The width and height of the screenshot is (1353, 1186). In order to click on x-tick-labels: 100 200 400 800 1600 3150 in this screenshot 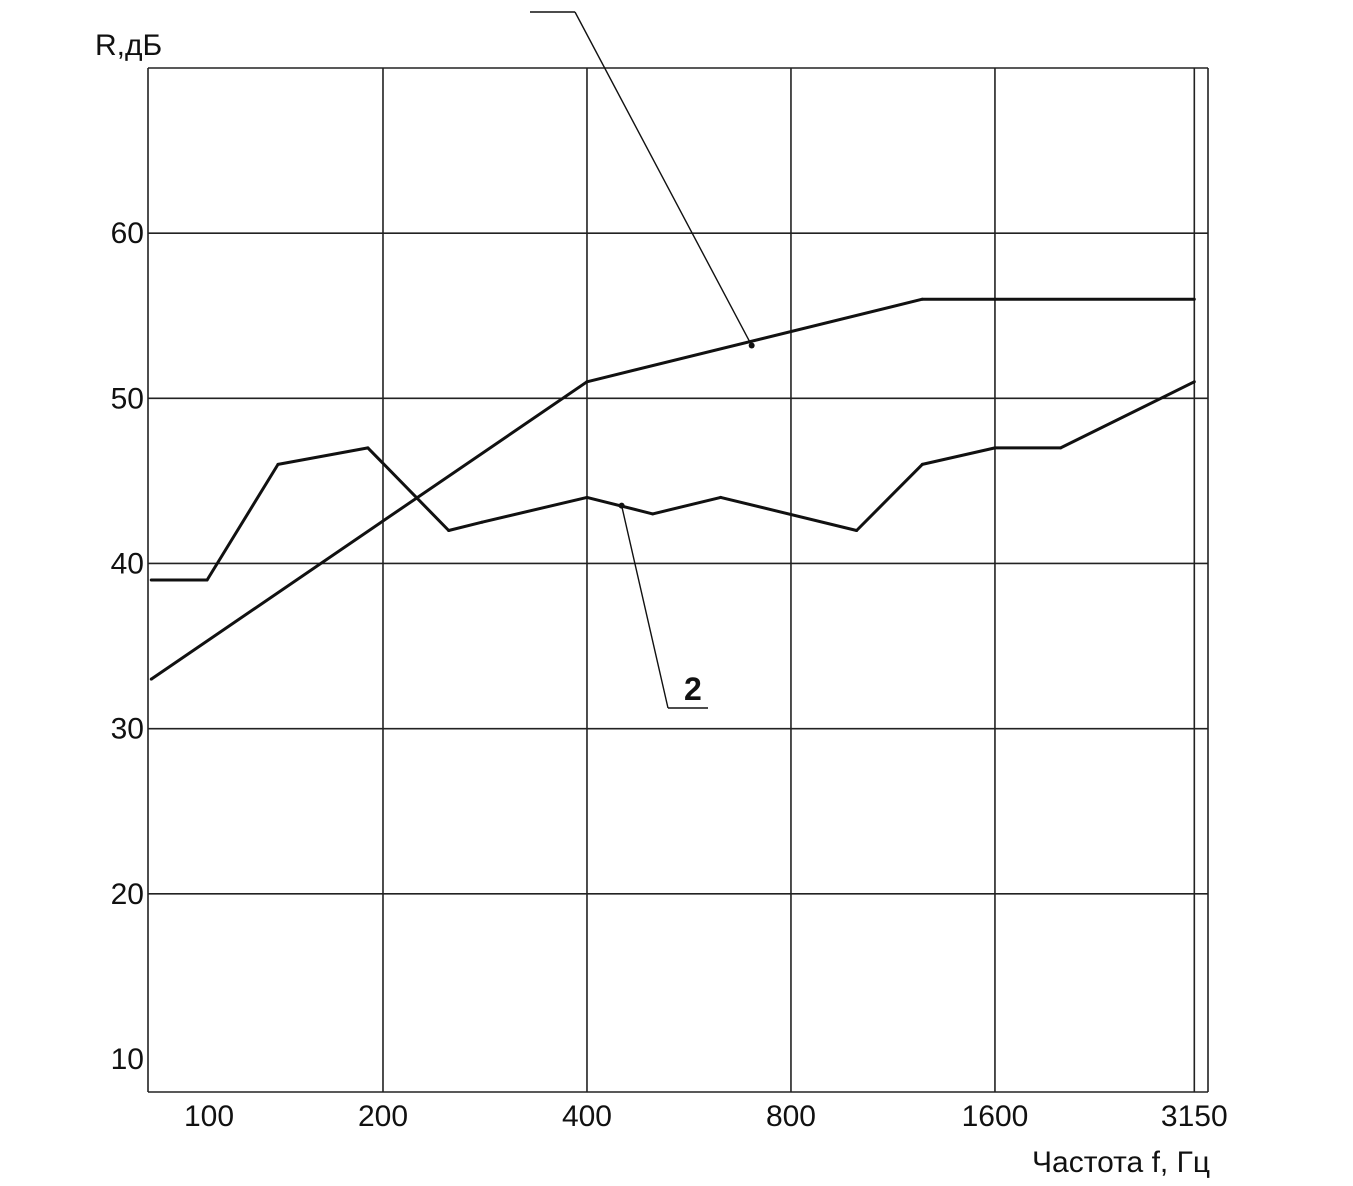, I will do `click(706, 1116)`.